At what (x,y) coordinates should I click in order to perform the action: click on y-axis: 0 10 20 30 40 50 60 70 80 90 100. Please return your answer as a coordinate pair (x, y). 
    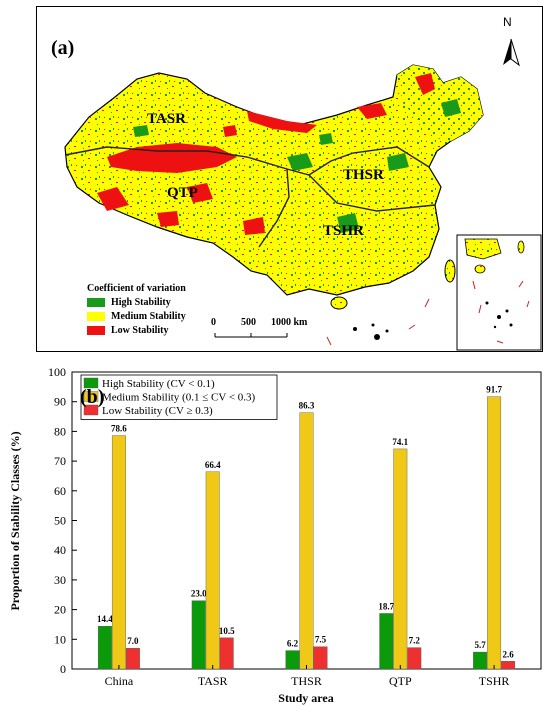
    Looking at the image, I should click on (62, 520).